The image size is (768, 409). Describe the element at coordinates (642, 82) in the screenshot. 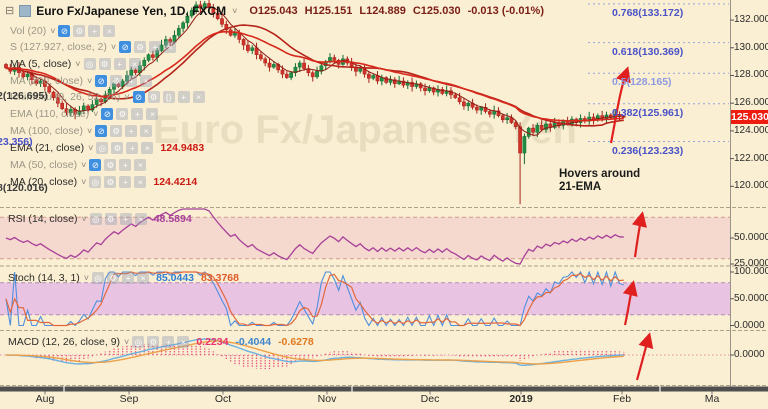

I see `fib-level-label: 0.5(128.165)` at that location.